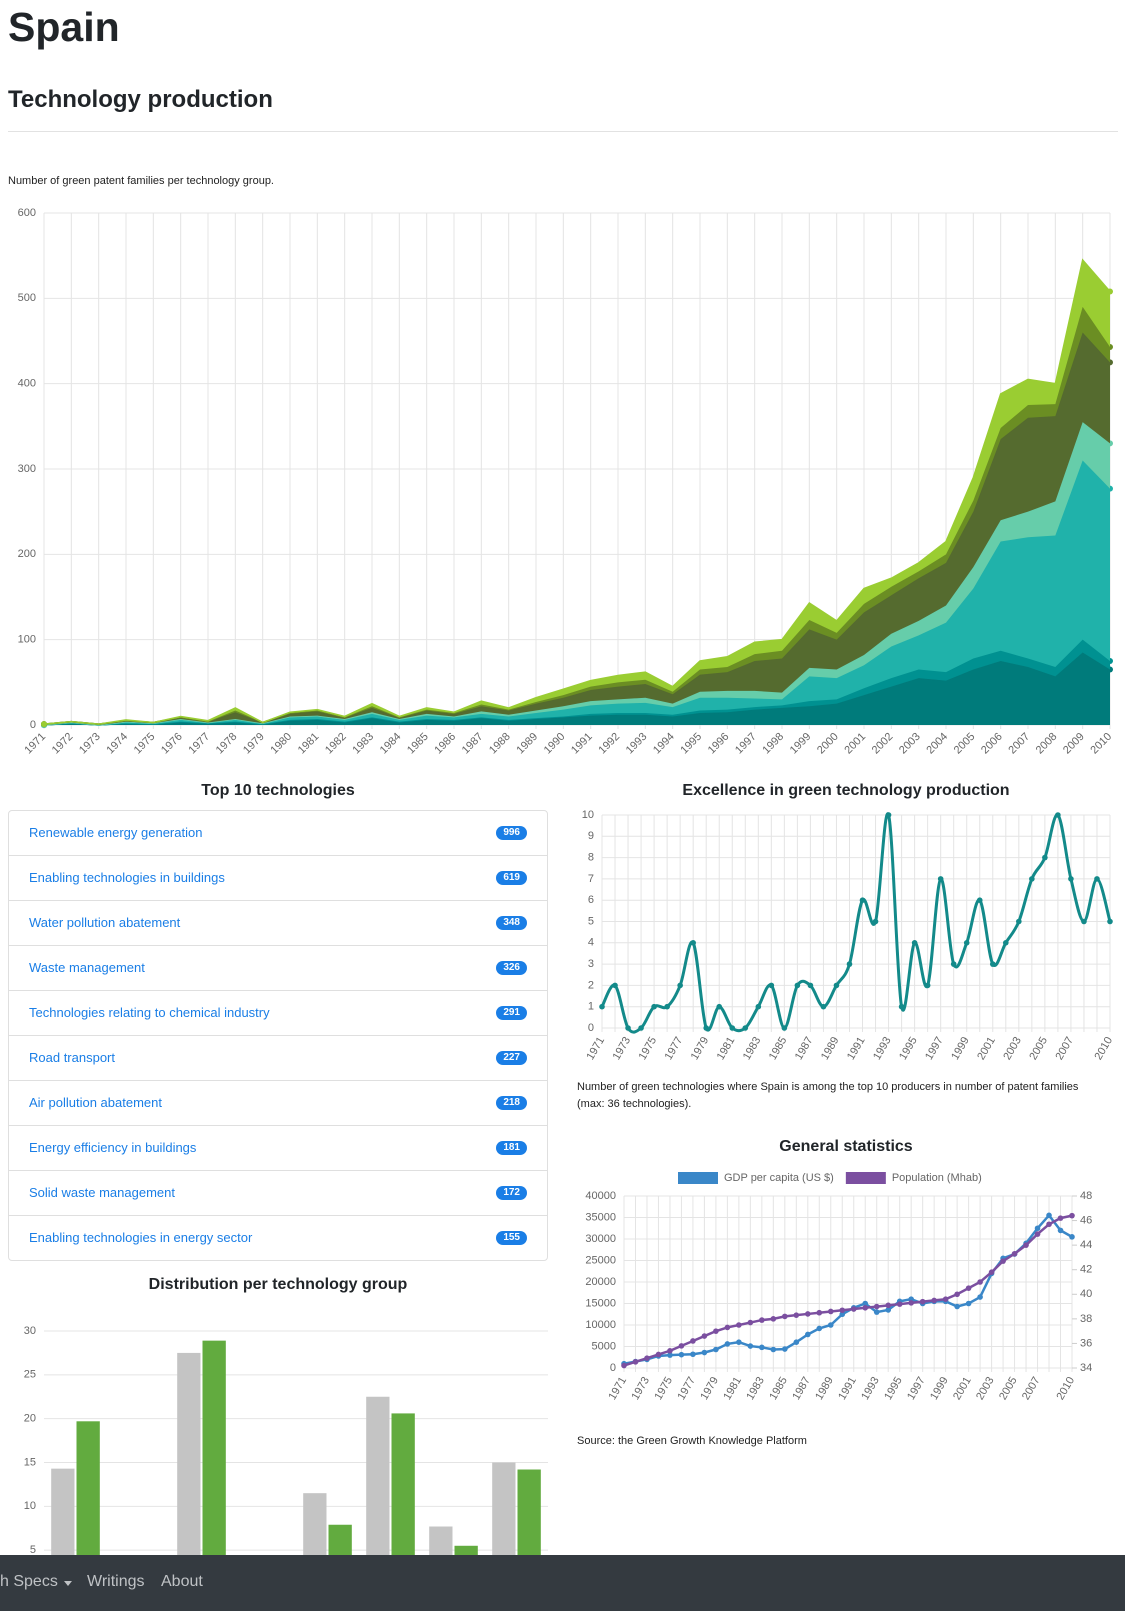 The height and width of the screenshot is (1619, 1125). What do you see at coordinates (882, 1048) in the screenshot?
I see `x-tick-label: 1993` at bounding box center [882, 1048].